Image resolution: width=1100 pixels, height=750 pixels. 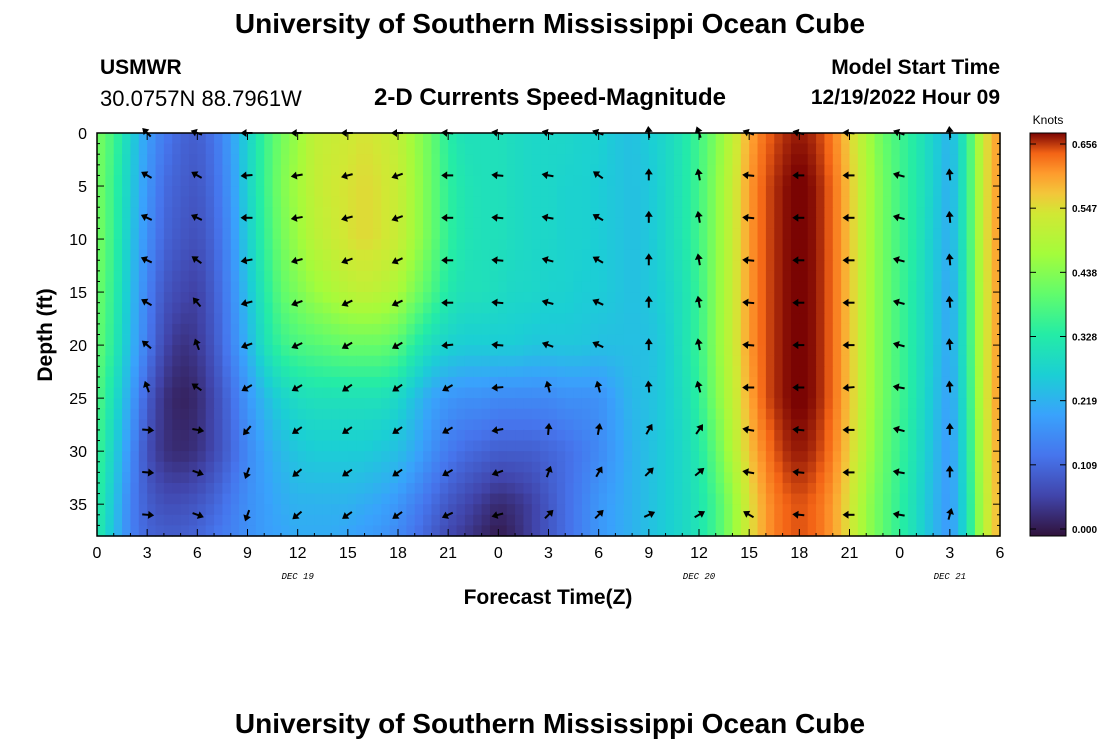 I want to click on current-arrow, so click(x=347, y=472).